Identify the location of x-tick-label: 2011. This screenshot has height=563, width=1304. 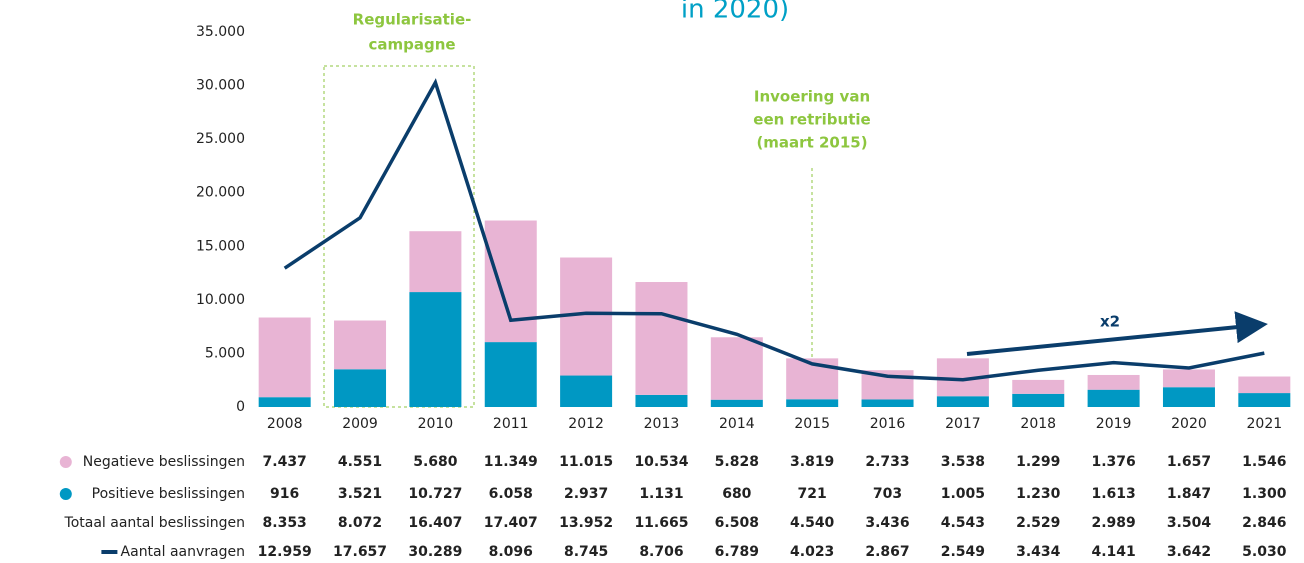
(511, 424).